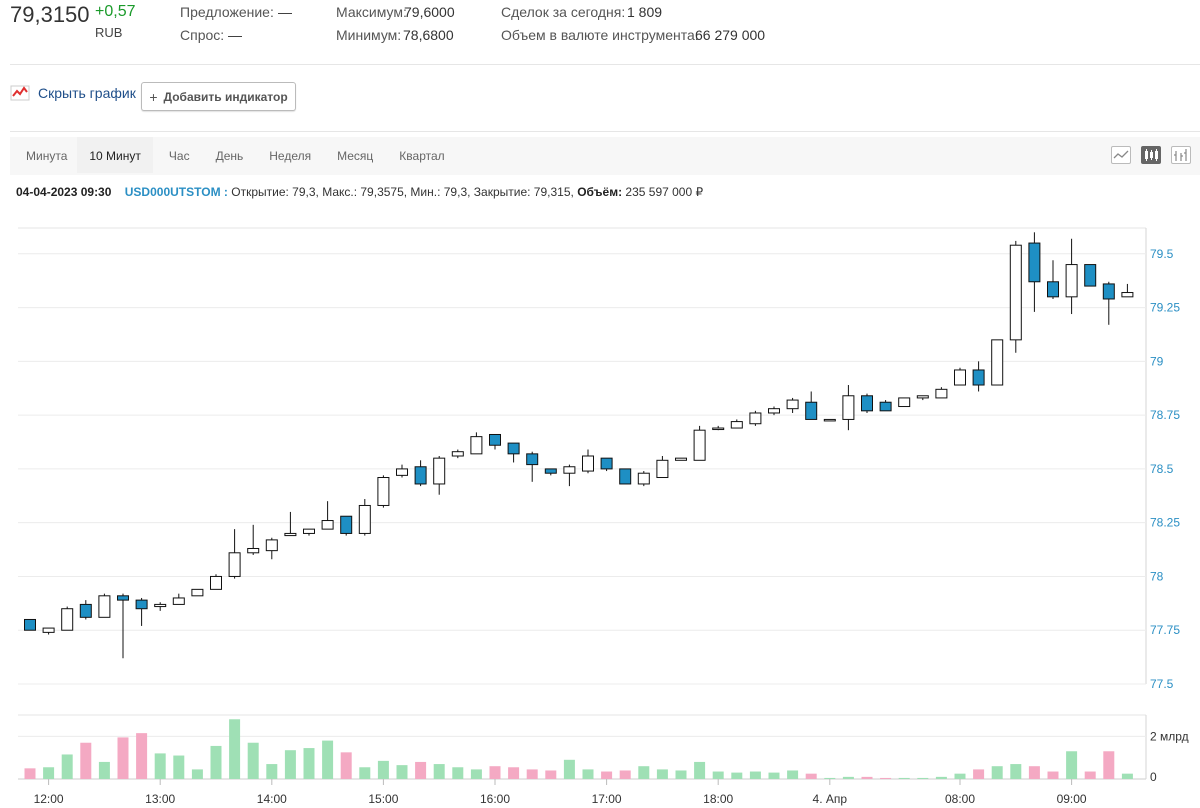  I want to click on y-tick-label: 77.75, so click(1165, 630).